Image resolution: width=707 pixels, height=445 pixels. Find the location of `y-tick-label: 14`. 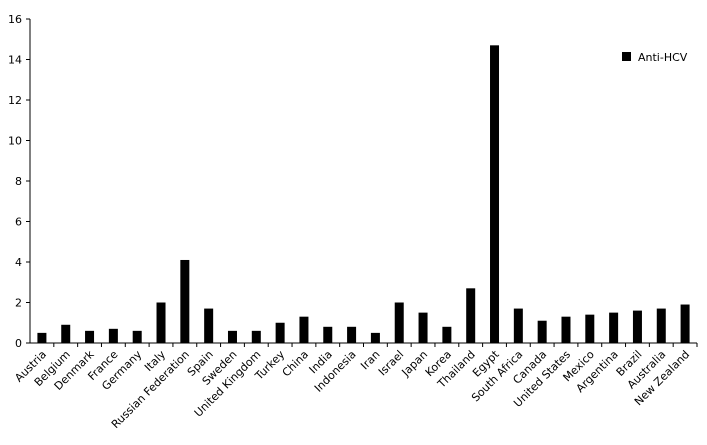

y-tick-label: 14 is located at coordinates (15, 60).